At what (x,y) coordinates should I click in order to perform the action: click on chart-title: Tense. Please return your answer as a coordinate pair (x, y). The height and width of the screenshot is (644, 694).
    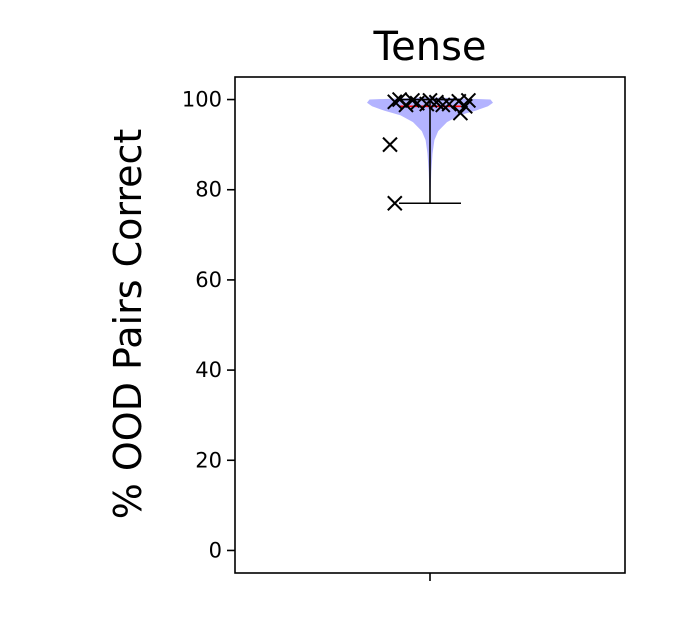
    Looking at the image, I should click on (429, 47).